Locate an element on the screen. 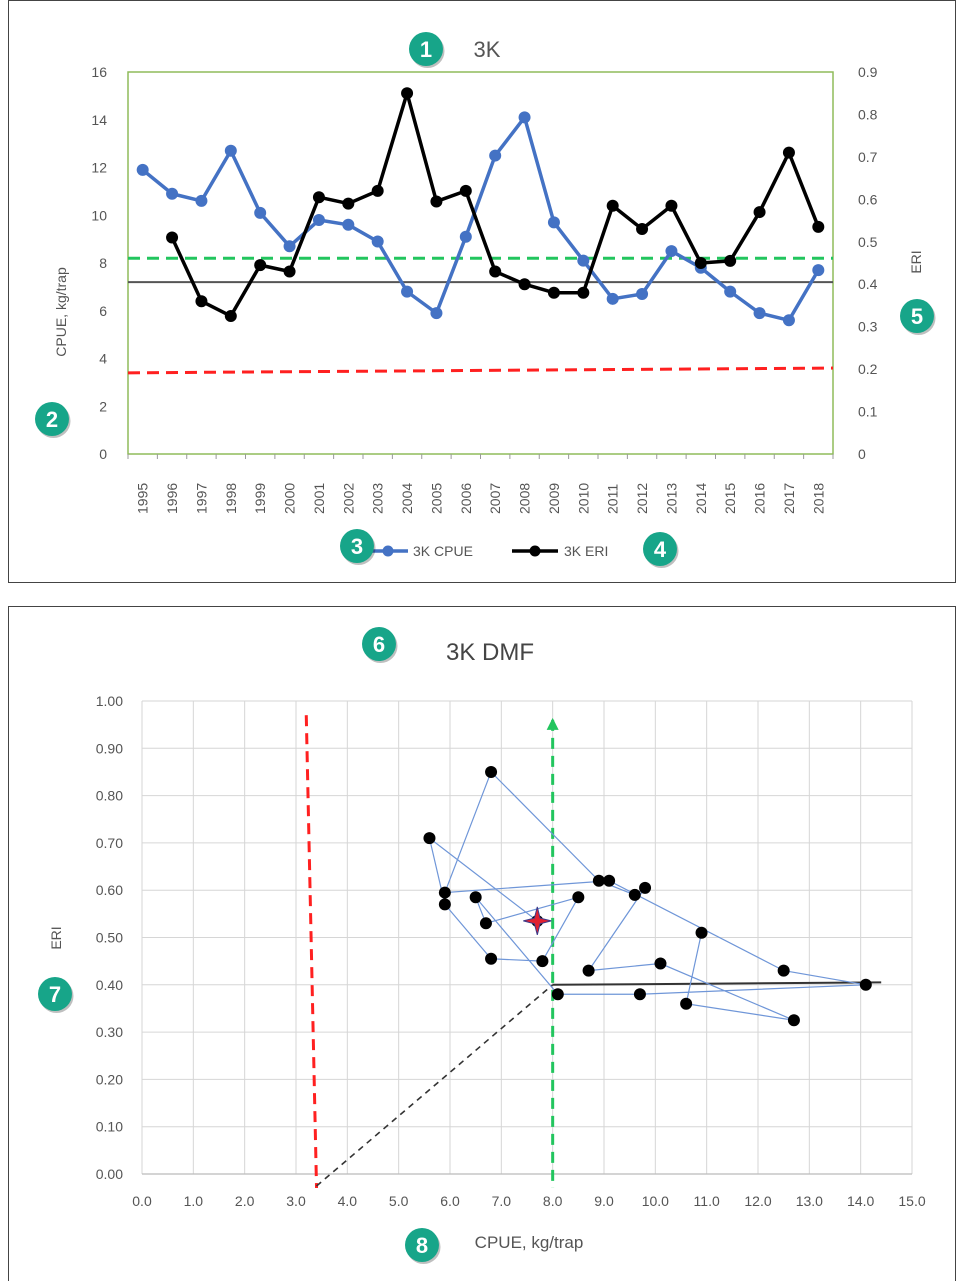 This screenshot has height=1281, width=956. x-tick-label: 1997 is located at coordinates (201, 498).